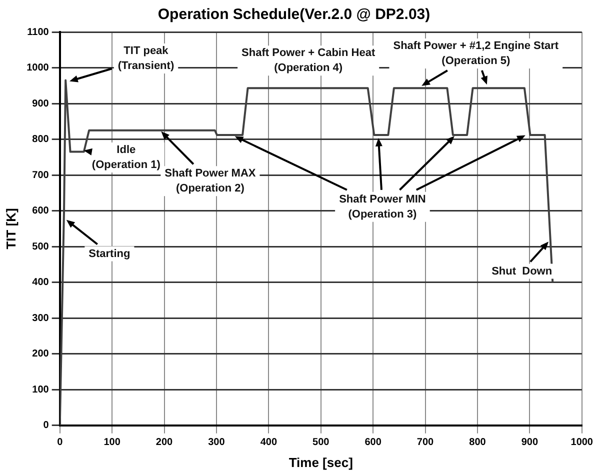 Image resolution: width=596 pixels, height=475 pixels. Describe the element at coordinates (165, 442) in the screenshot. I see `x-tick-label: 200` at that location.